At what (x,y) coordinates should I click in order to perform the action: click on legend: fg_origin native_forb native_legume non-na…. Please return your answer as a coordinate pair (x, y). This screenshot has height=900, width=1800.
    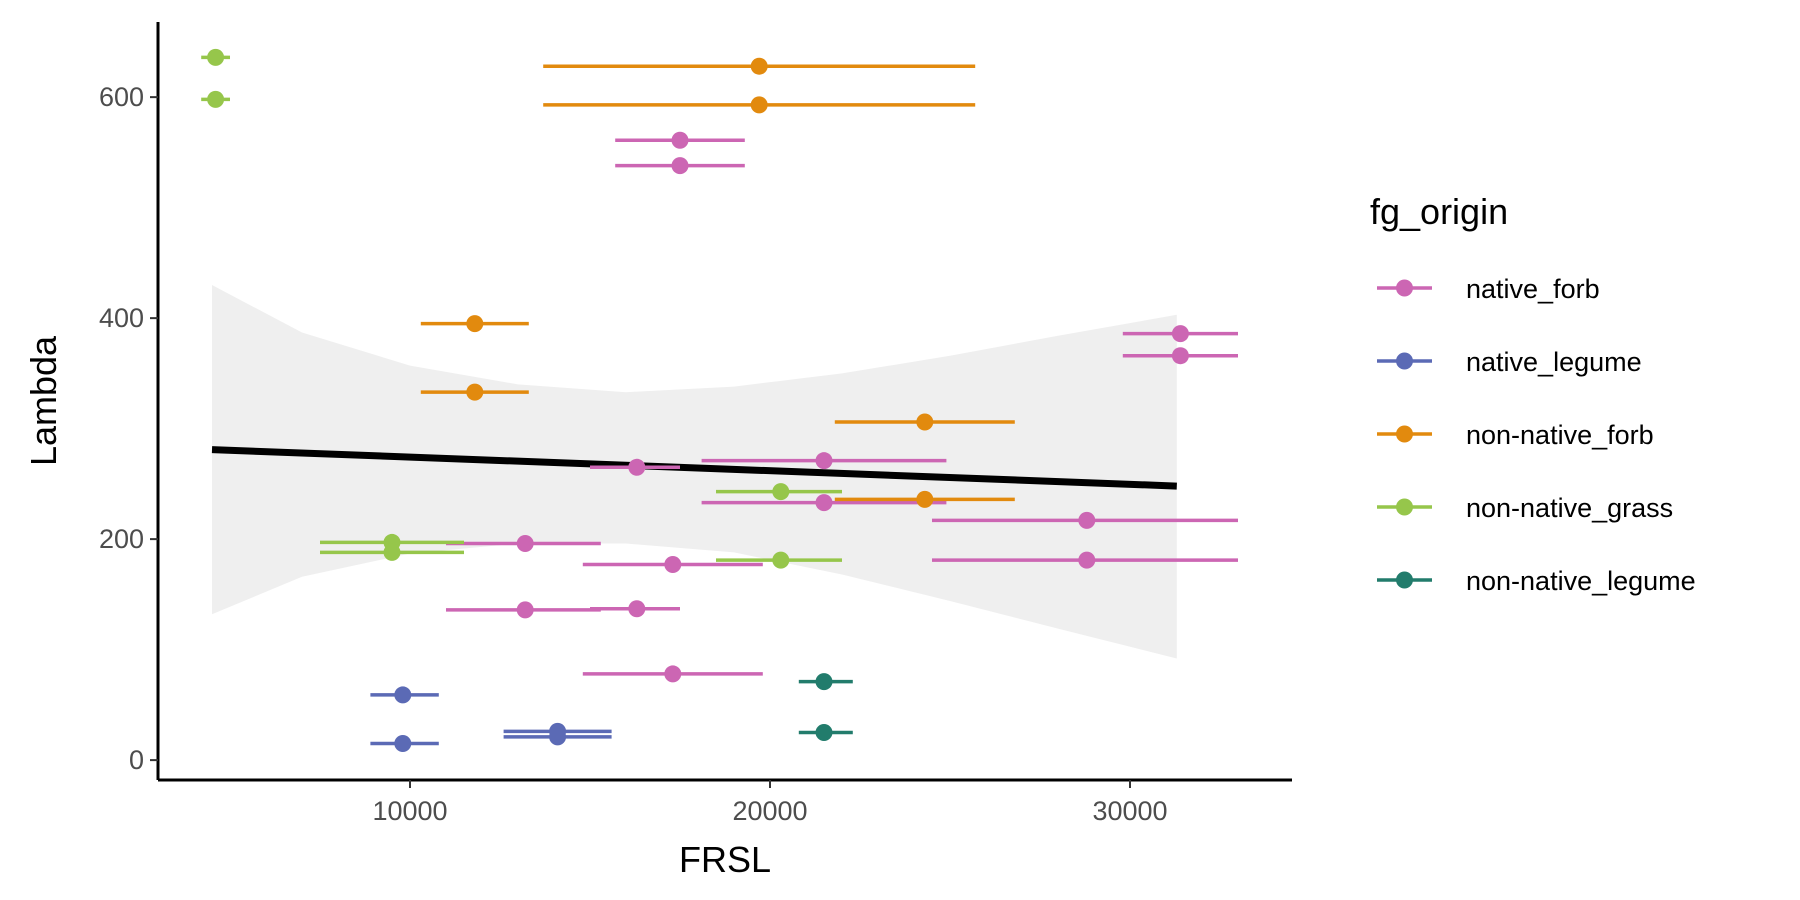
    Looking at the image, I should click on (1533, 393).